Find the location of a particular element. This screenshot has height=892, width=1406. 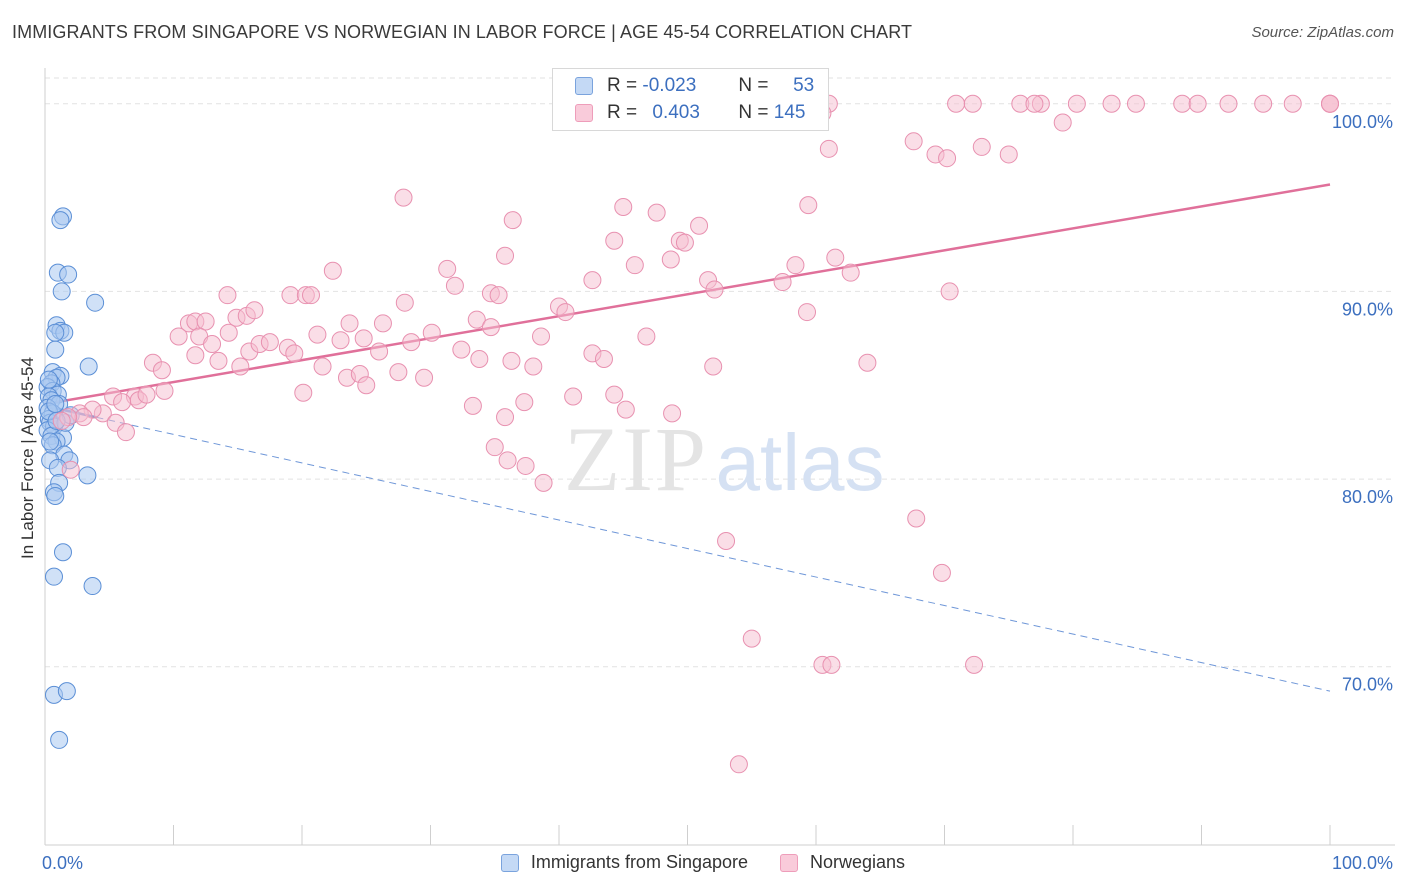

legend-label-norwegians: Norwegians is located at coordinates (858, 862).